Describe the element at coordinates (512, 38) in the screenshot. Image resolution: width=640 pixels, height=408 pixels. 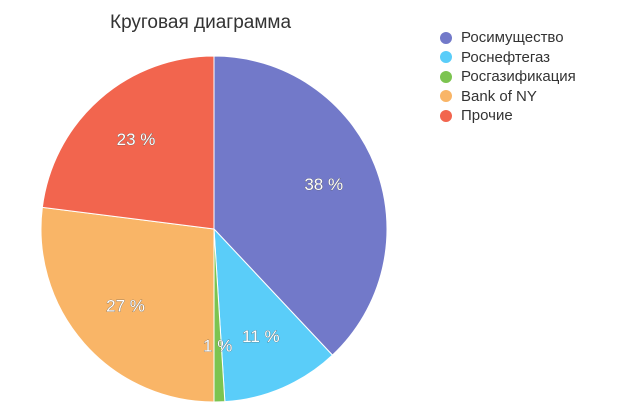
I see `legend-label: Росимущество` at that location.